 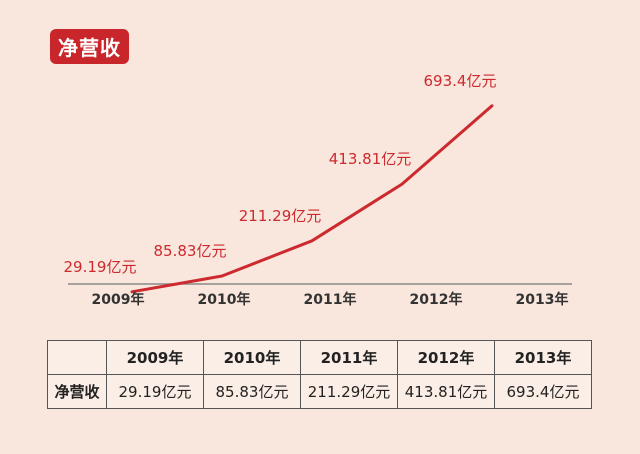 I want to click on table-header-2013: 2013年, so click(x=543, y=357).